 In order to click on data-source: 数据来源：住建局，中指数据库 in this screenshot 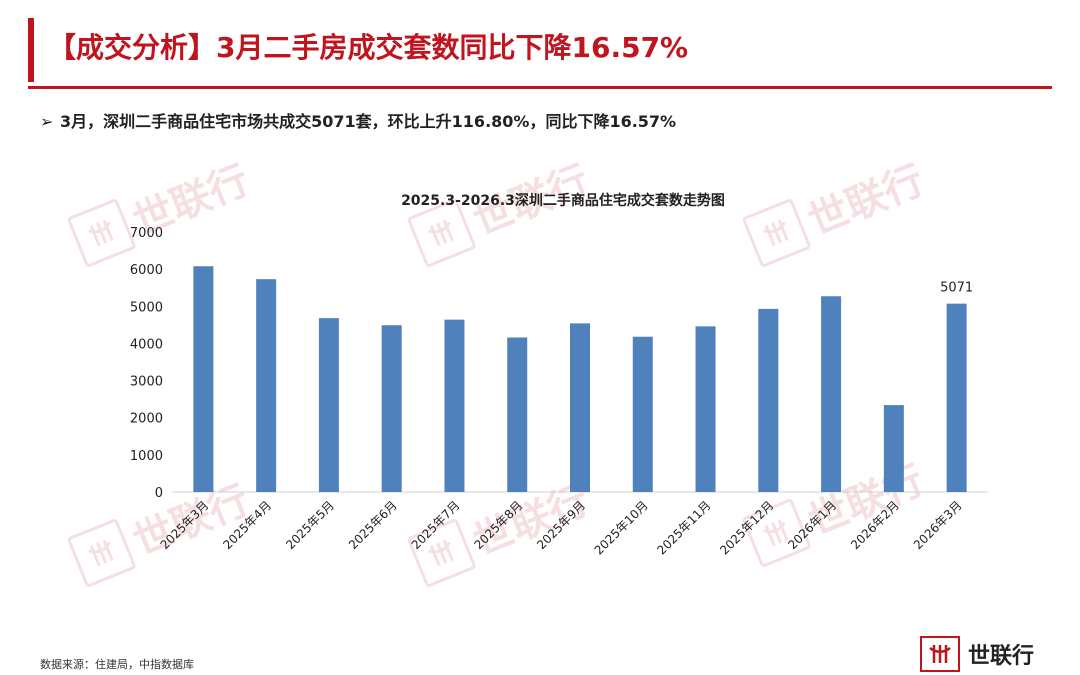, I will do `click(117, 664)`.